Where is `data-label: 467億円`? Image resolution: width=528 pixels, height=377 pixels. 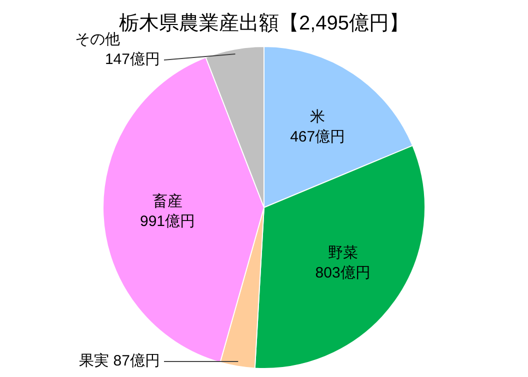 data-label: 467億円 is located at coordinates (318, 137).